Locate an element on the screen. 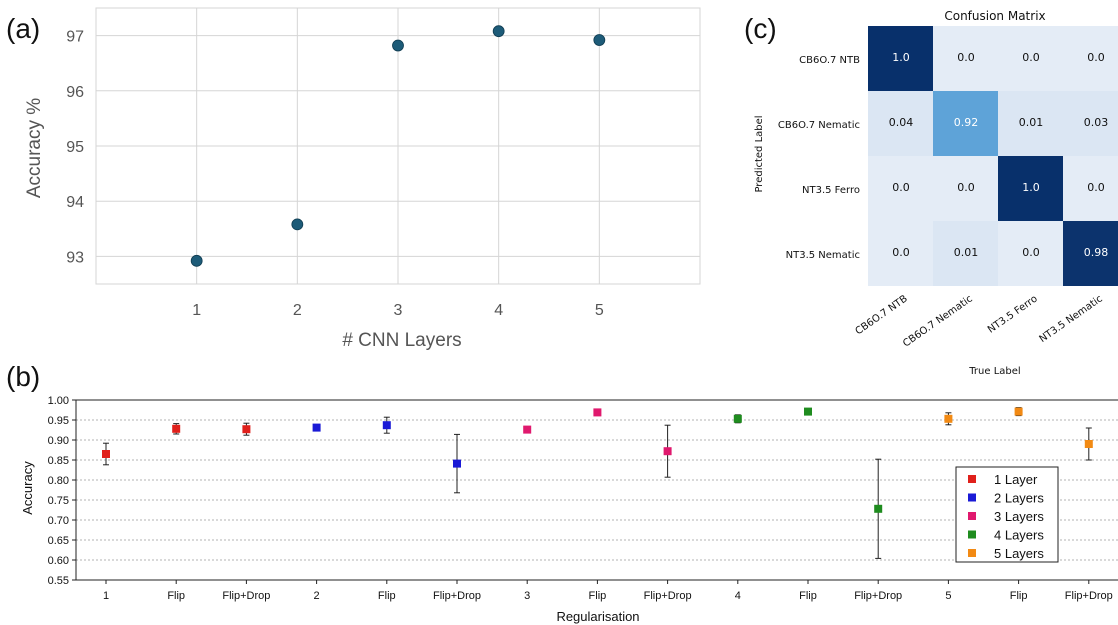 Image resolution: width=1118 pixels, height=625 pixels. confusion-matrix-value: 0.92 is located at coordinates (966, 122).